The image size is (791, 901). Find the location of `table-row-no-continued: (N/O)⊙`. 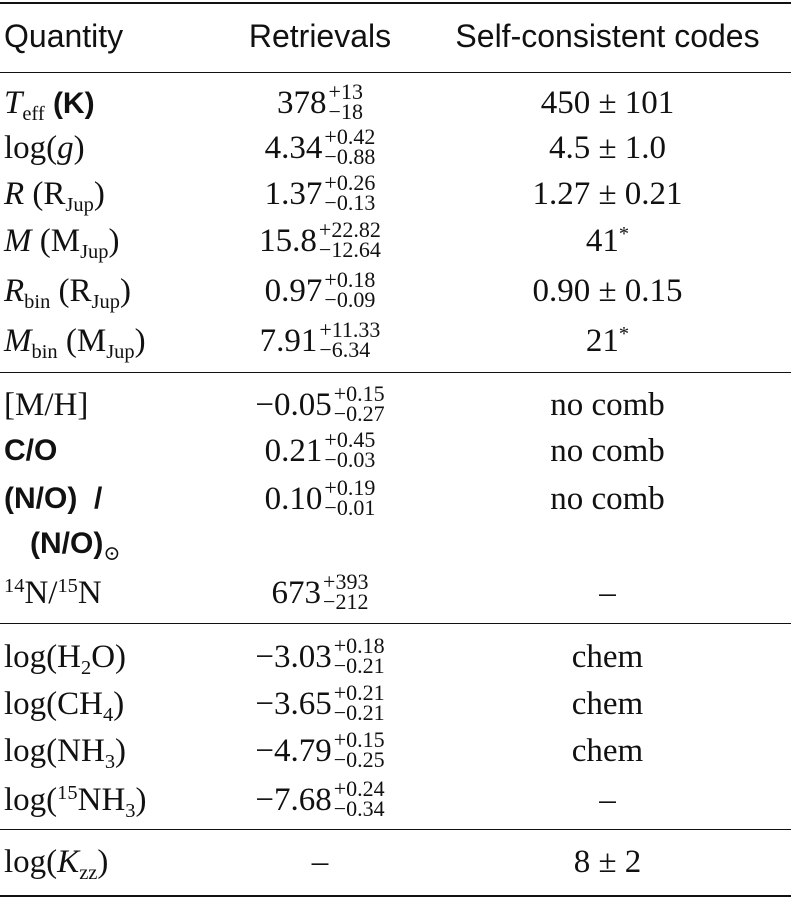

table-row-no-continued: (N/O)⊙ is located at coordinates (395, 543).